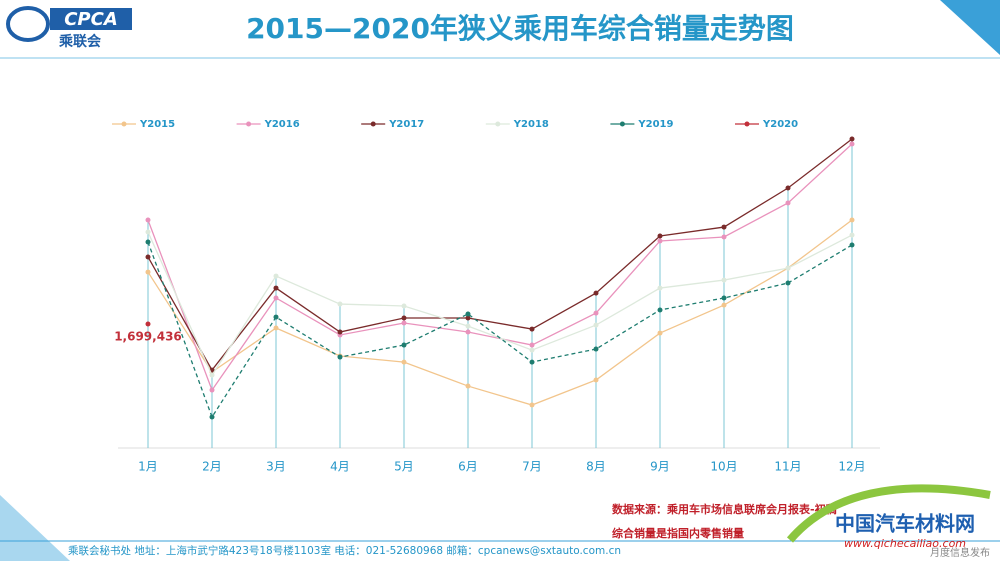 Image resolution: width=1000 pixels, height=565 pixels. What do you see at coordinates (724, 509) in the screenshot?
I see `source-note: 数据来源：乘用车市场信息联席会月报表-初稿` at bounding box center [724, 509].